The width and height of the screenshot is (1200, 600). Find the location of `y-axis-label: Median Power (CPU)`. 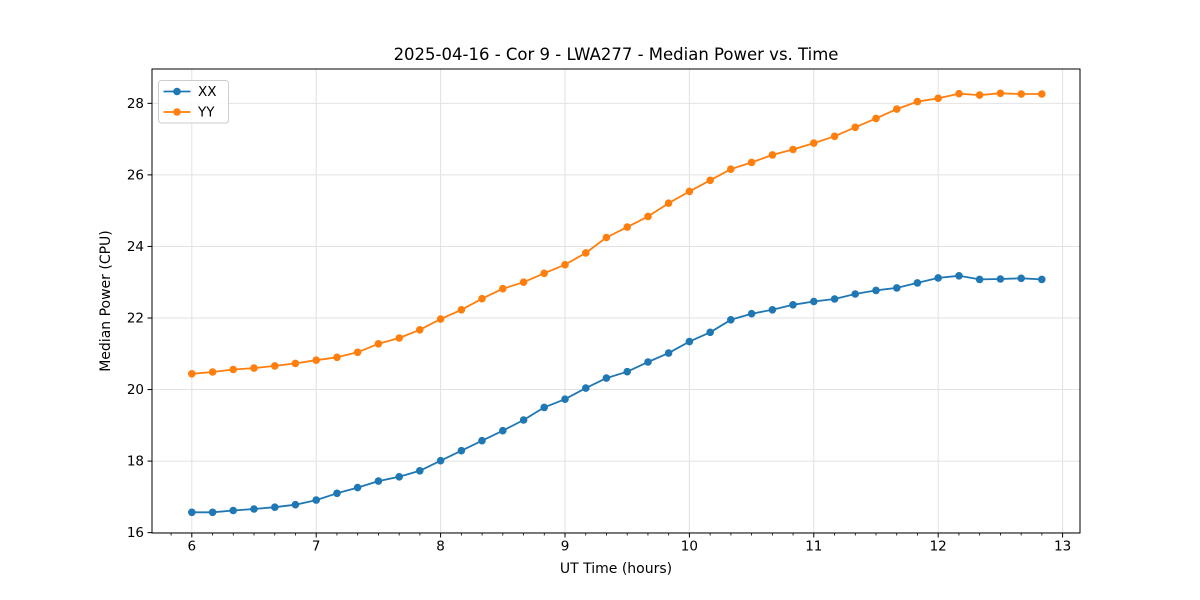

y-axis-label: Median Power (CPU) is located at coordinates (106, 301).